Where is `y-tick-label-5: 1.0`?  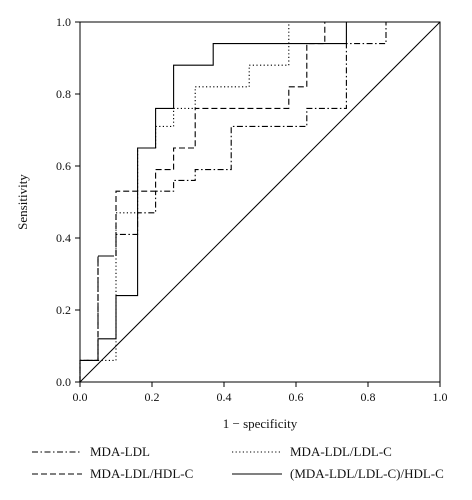
y-tick-label-5: 1.0 is located at coordinates (63, 22).